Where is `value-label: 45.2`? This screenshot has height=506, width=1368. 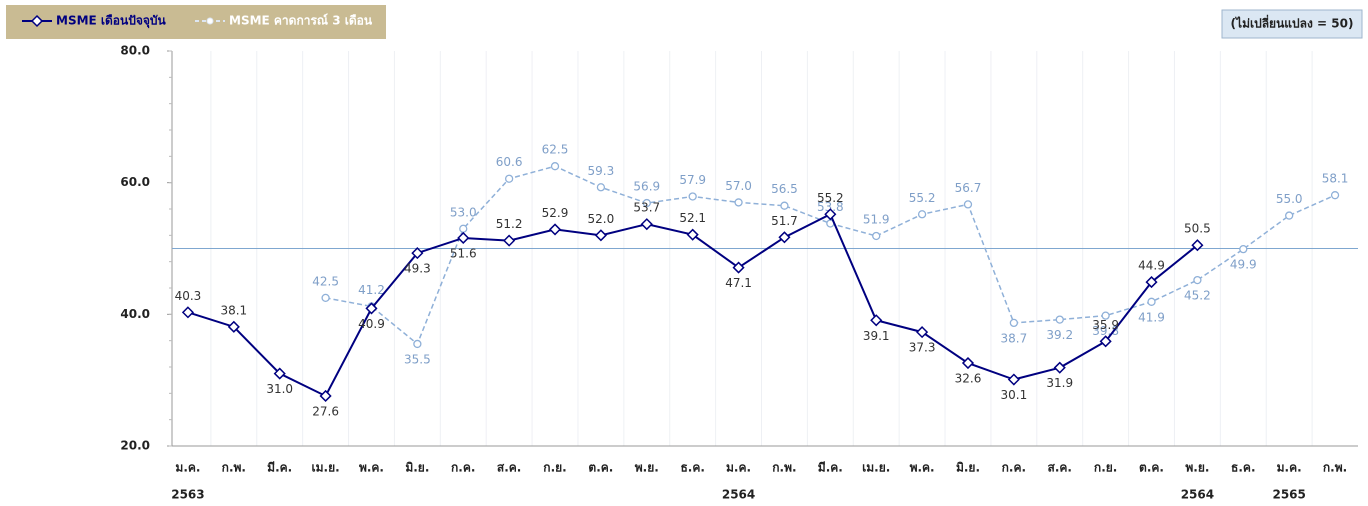
value-label: 45.2 is located at coordinates (1197, 296).